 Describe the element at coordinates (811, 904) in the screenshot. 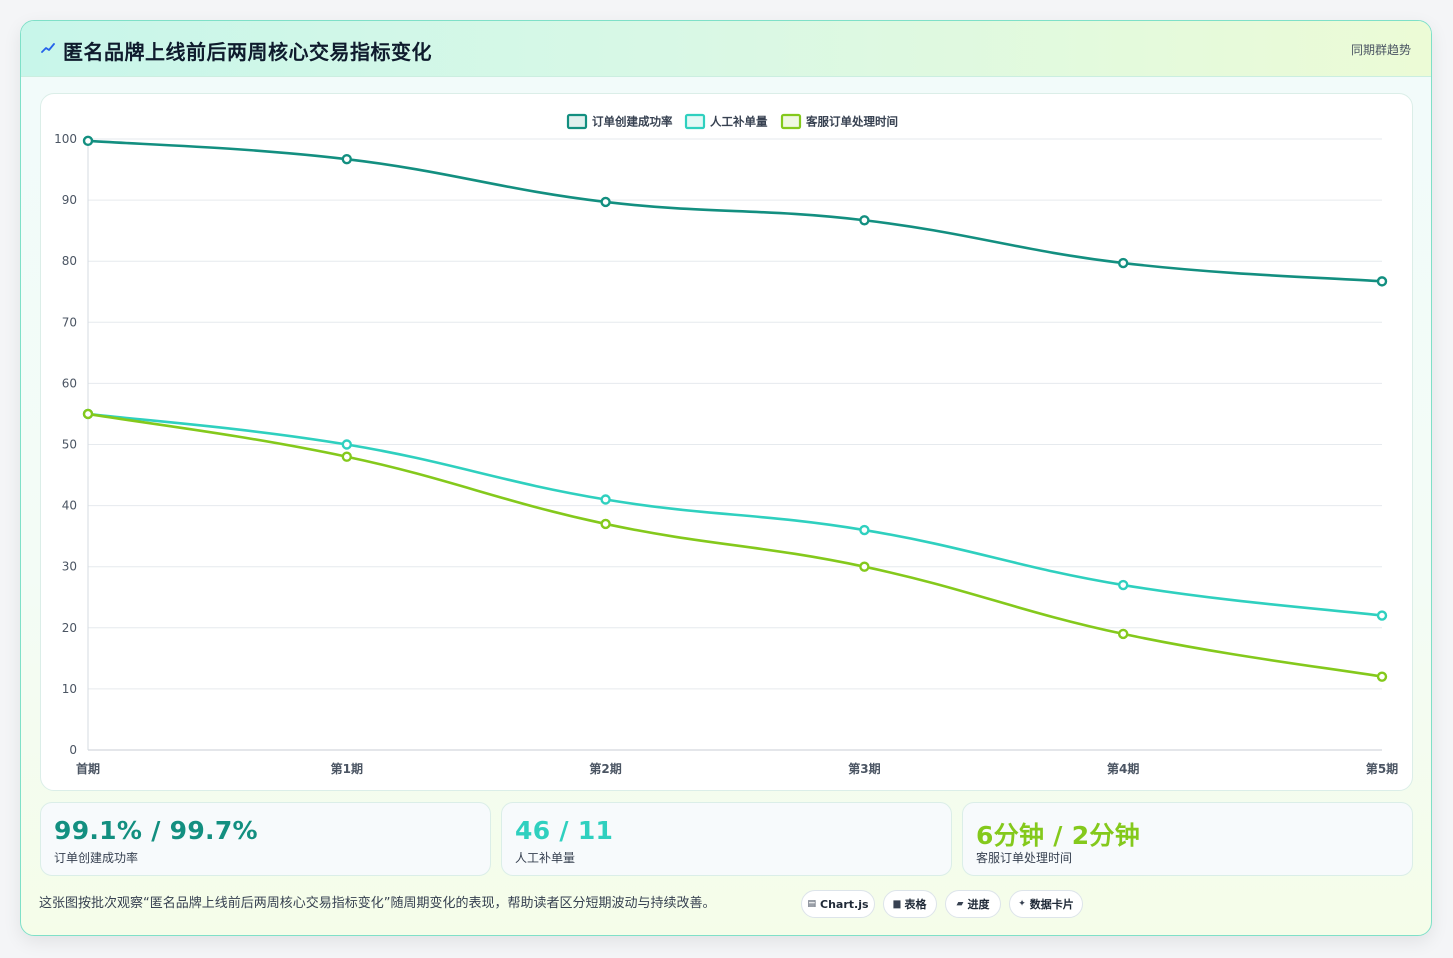

I see `chart-icon: ▤` at that location.